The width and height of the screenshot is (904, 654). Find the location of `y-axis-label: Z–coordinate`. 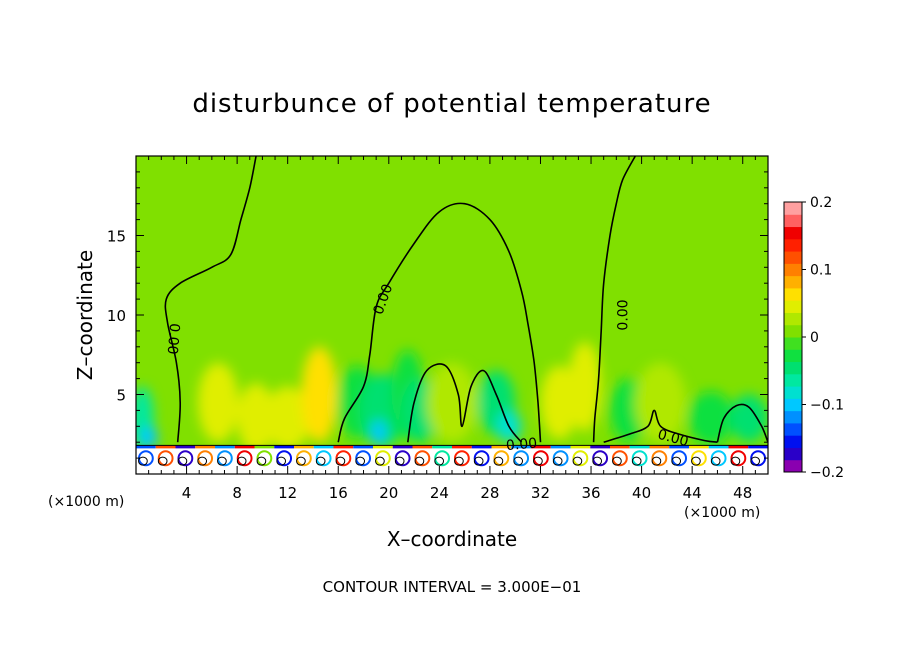

y-axis-label: Z–coordinate is located at coordinates (85, 315).